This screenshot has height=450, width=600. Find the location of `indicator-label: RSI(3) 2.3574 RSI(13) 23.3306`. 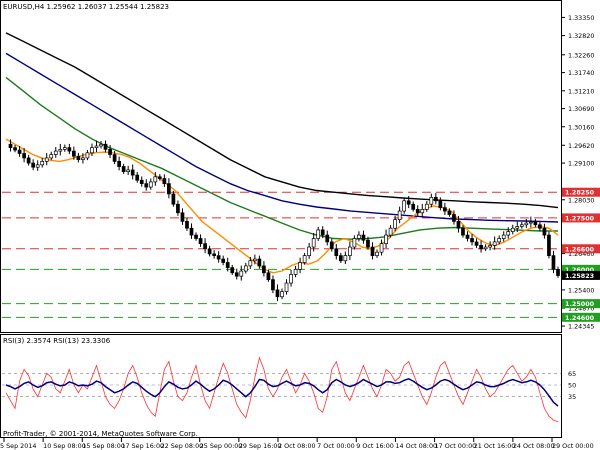

indicator-label: RSI(3) 2.3574 RSI(13) 23.3306 is located at coordinates (57, 341).